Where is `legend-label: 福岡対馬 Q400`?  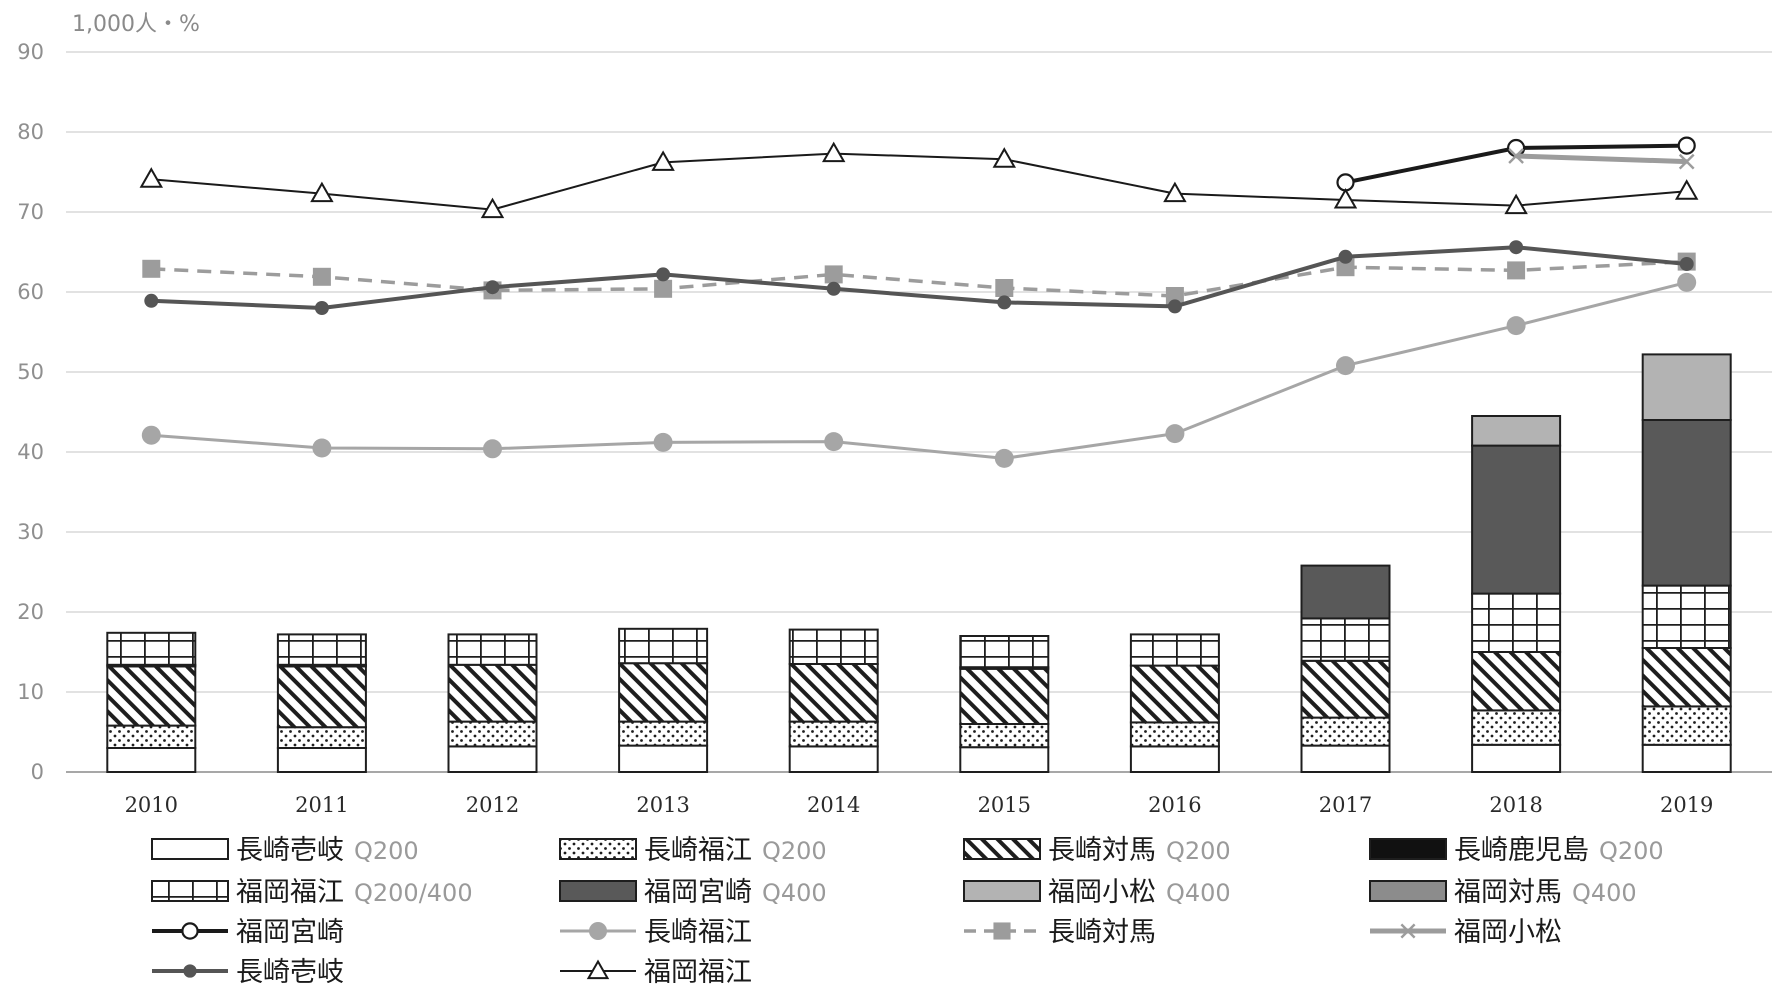
legend-label: 福岡対馬 Q400 is located at coordinates (1545, 892).